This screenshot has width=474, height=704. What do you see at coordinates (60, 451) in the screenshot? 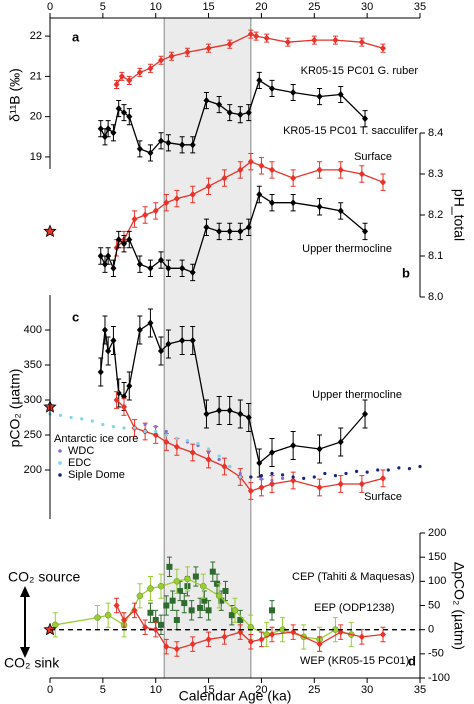
I see `legend-dot` at bounding box center [60, 451].